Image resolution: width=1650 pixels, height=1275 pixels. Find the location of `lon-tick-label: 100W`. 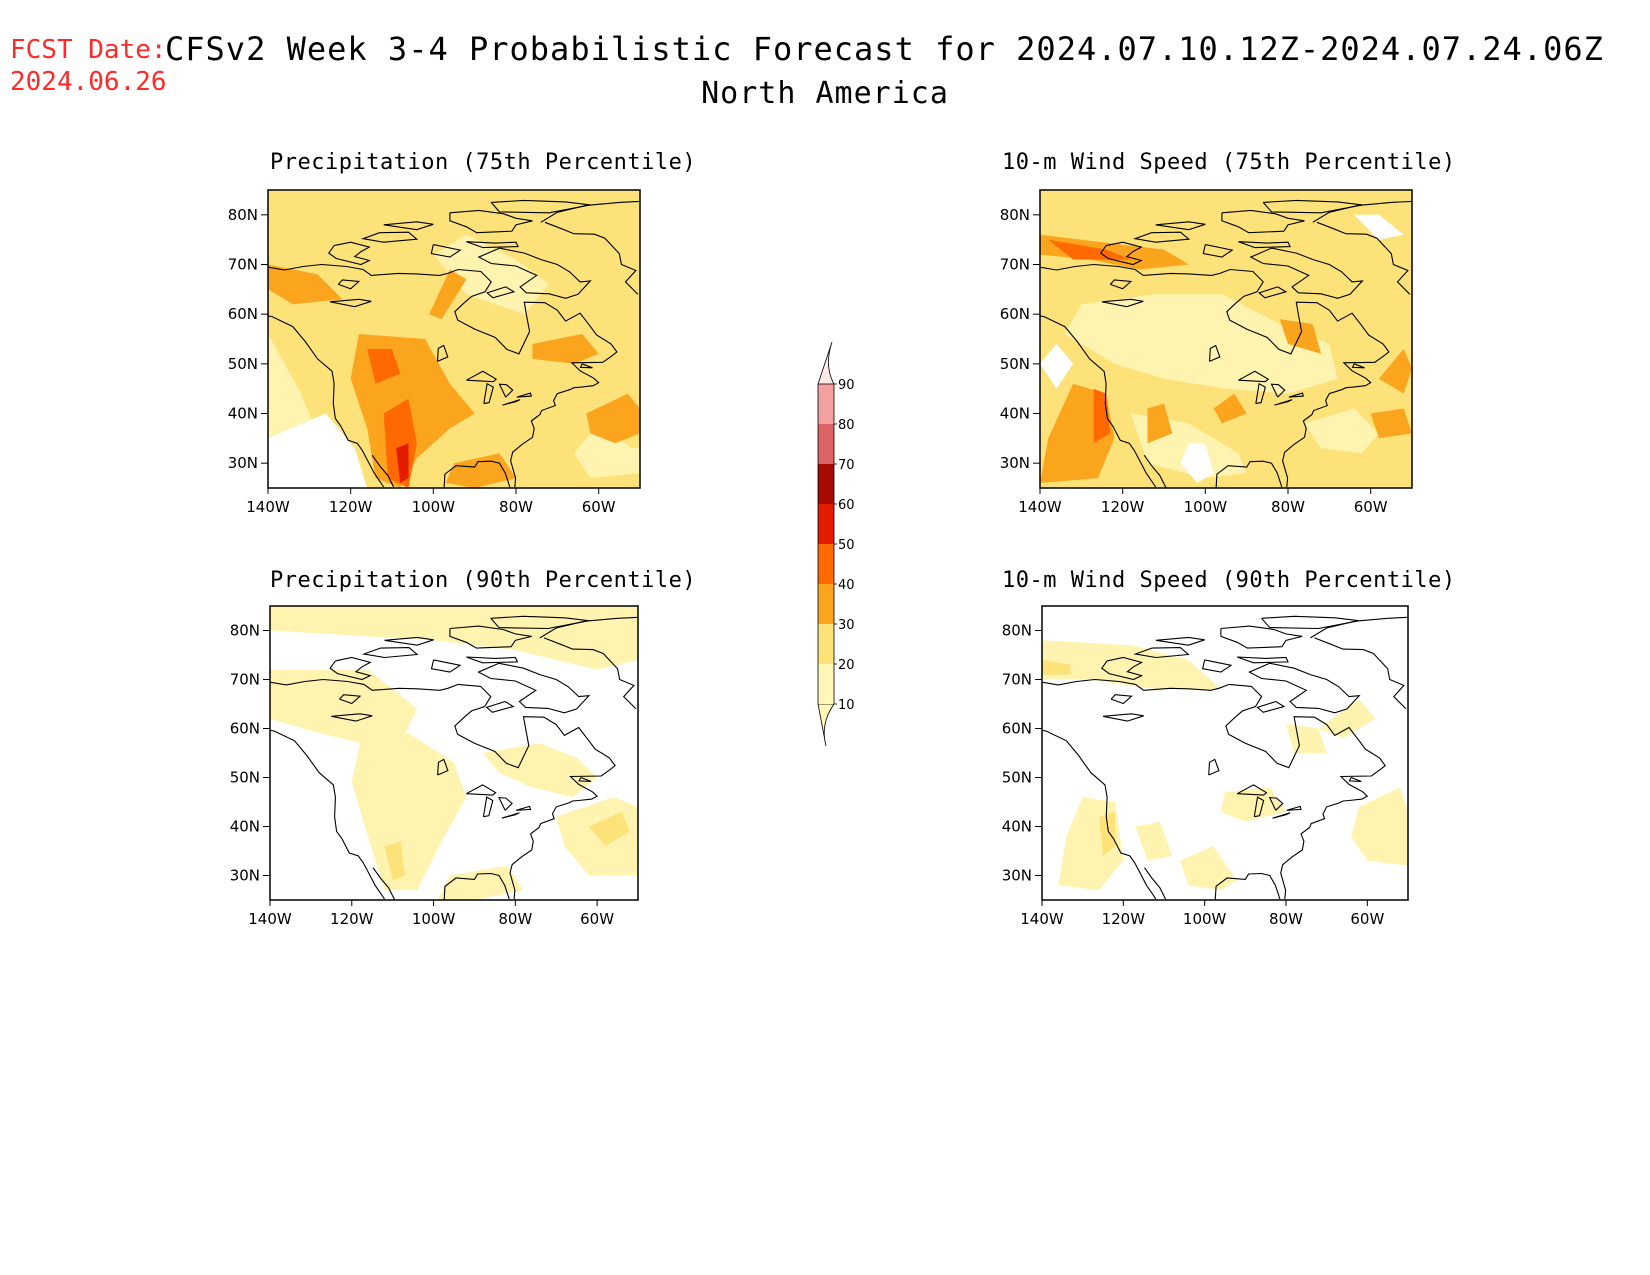

lon-tick-label: 100W is located at coordinates (1205, 919).